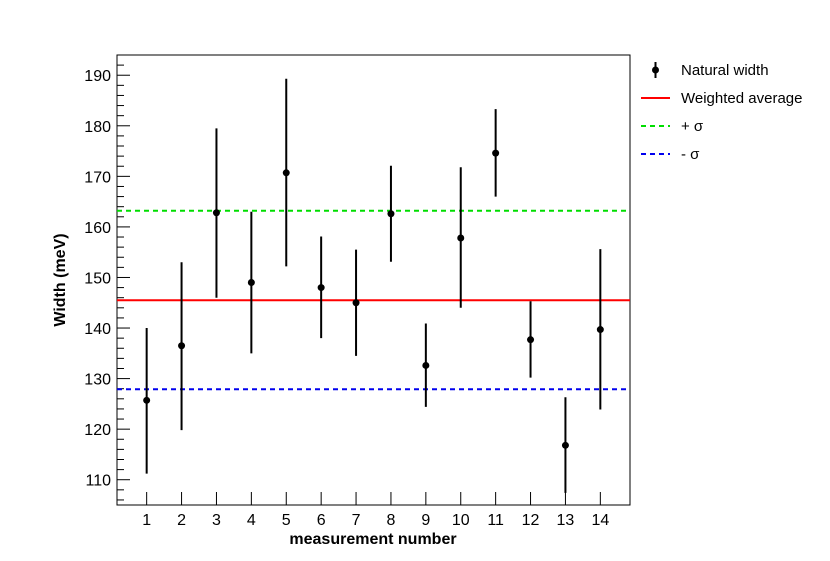 This screenshot has height=561, width=830. I want to click on y-tick-label: 170, so click(97, 177).